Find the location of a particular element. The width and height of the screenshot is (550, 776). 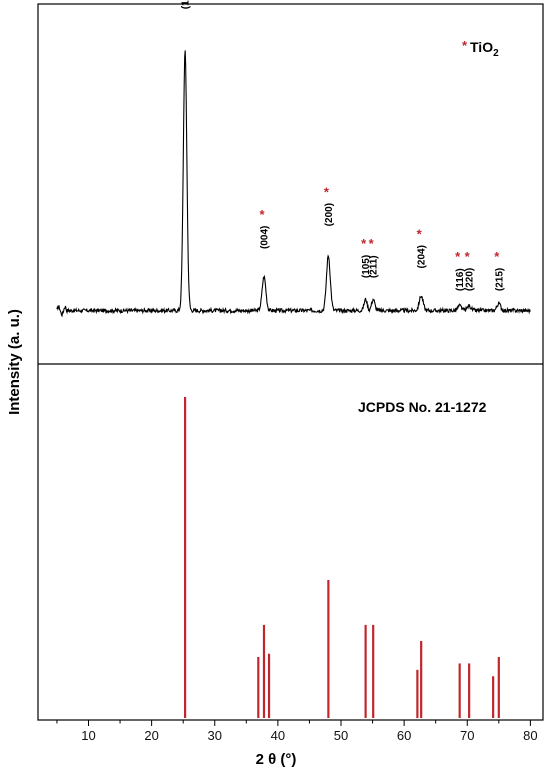

x-axis-title: 2 θ (°) is located at coordinates (276, 759).